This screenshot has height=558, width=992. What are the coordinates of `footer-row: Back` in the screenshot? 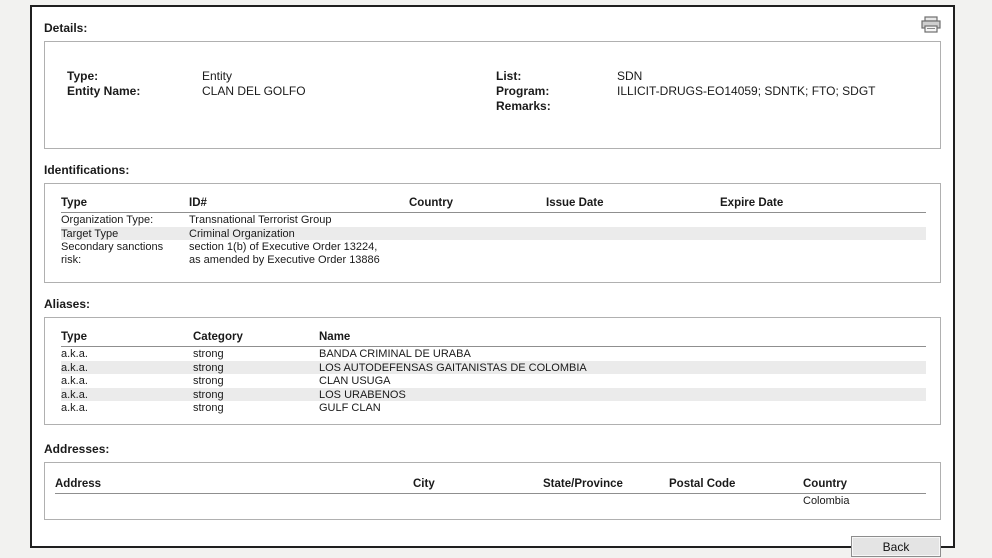 It's located at (492, 546).